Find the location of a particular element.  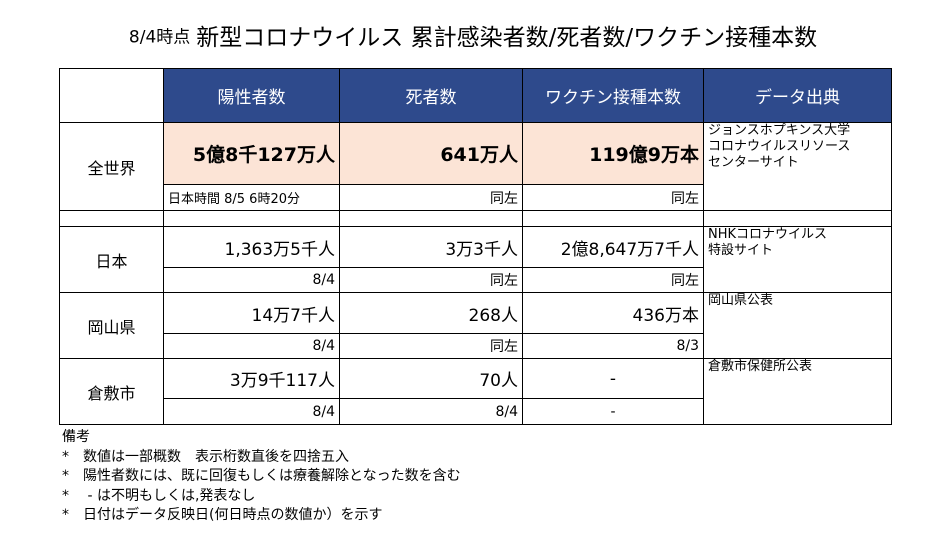

world-vaccines-date: 同左 is located at coordinates (613, 197).